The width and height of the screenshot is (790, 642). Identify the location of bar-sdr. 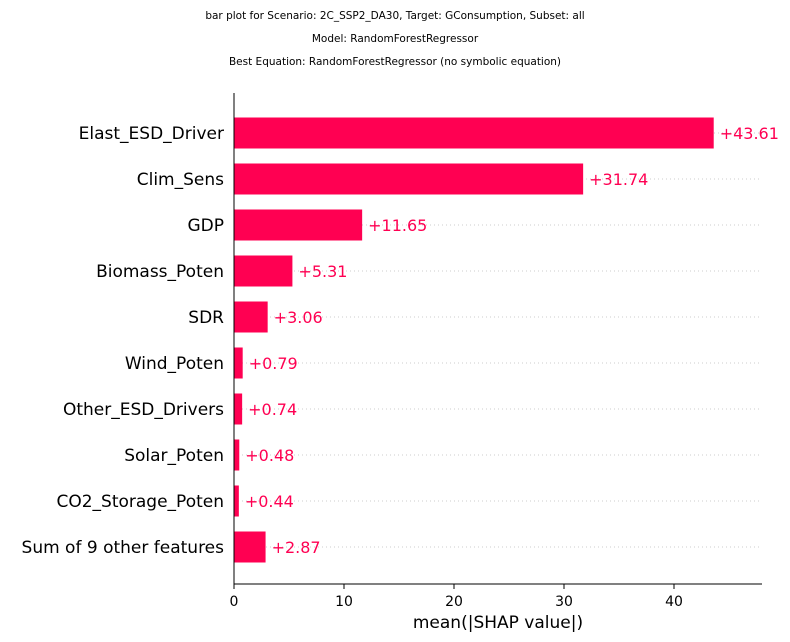
(251, 317).